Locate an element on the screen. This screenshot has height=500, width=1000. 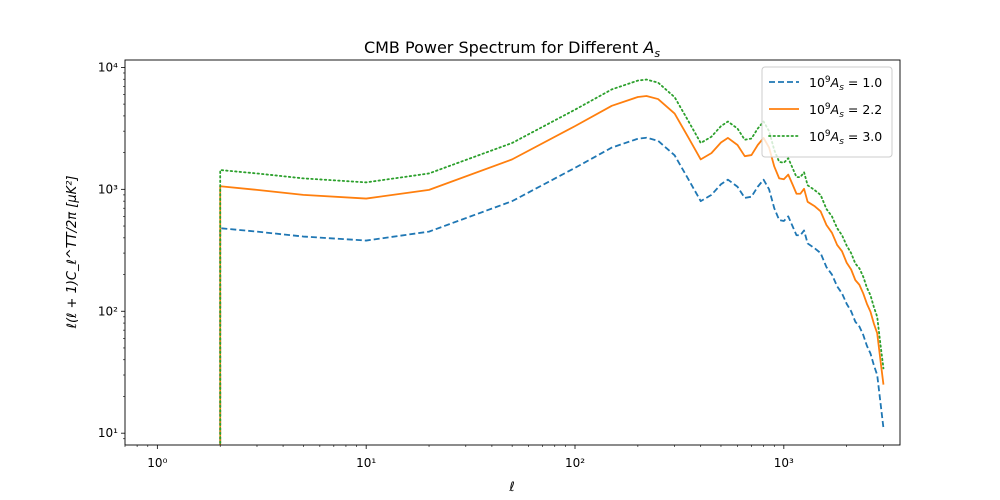
legend: 109As = 1.0 109As = 2.2 109As = 3.0 is located at coordinates (827, 112).